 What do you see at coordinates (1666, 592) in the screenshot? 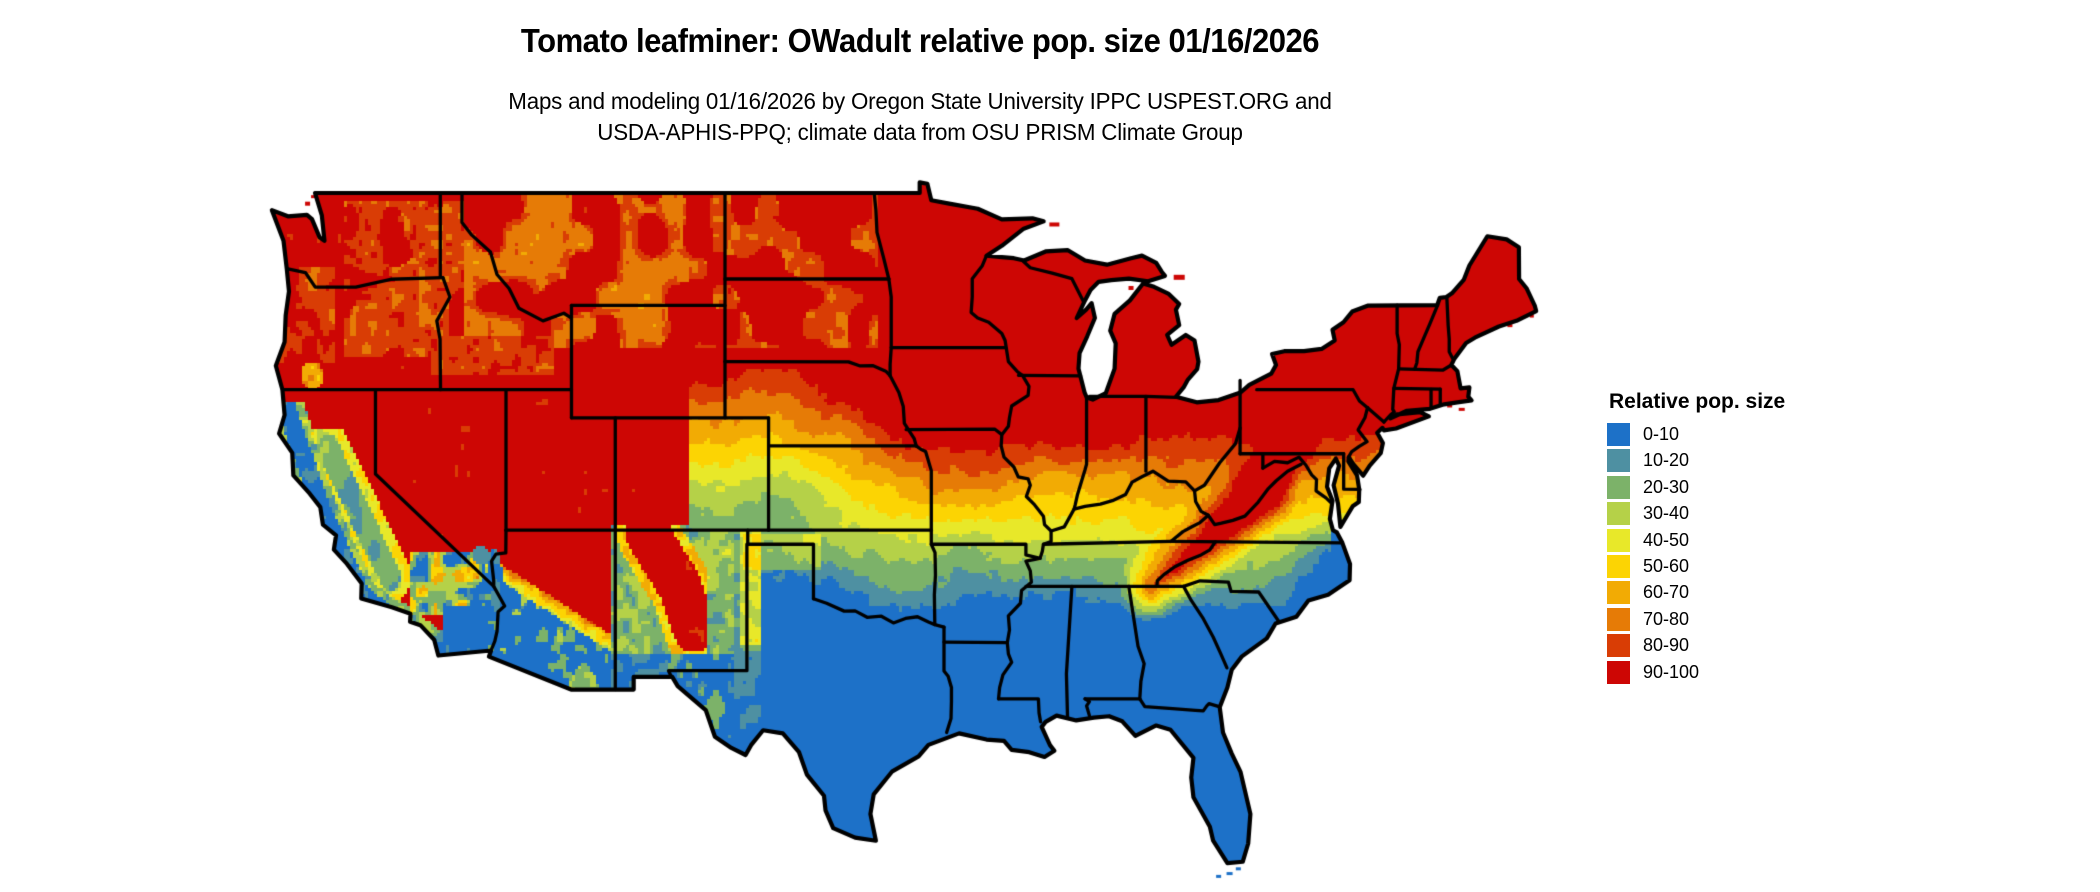
I see `legend-label: 60-70` at bounding box center [1666, 592].